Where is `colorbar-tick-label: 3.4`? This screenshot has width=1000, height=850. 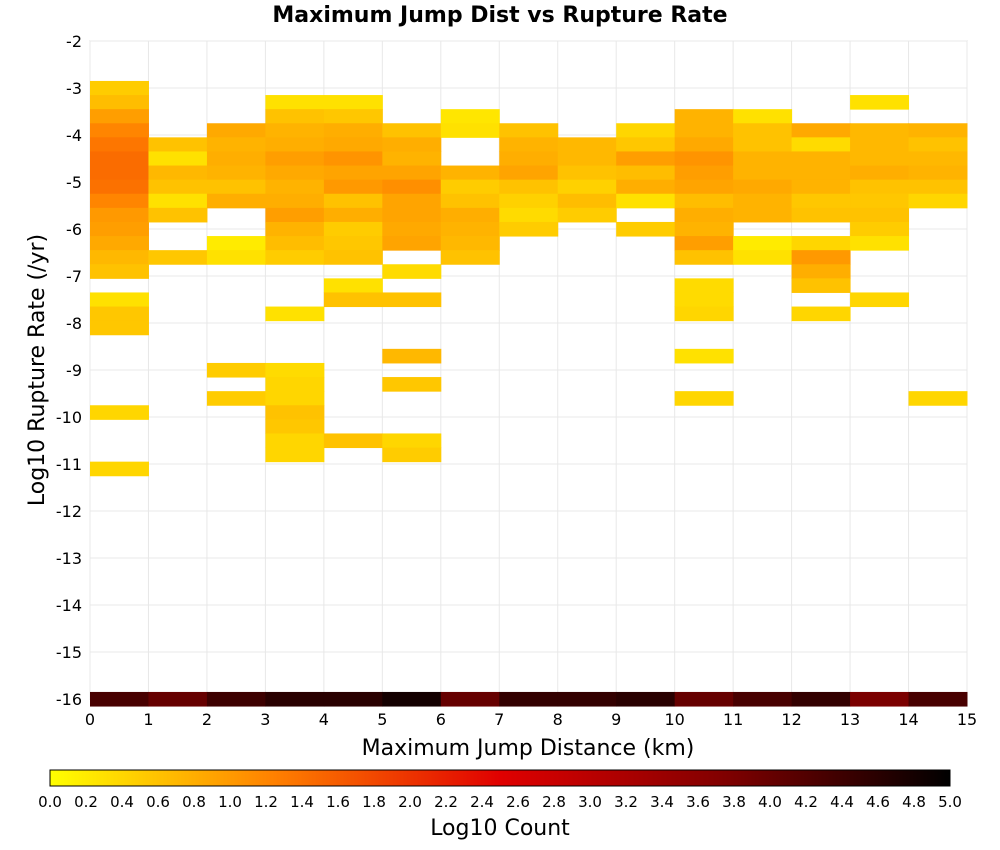
colorbar-tick-label: 3.4 is located at coordinates (662, 802).